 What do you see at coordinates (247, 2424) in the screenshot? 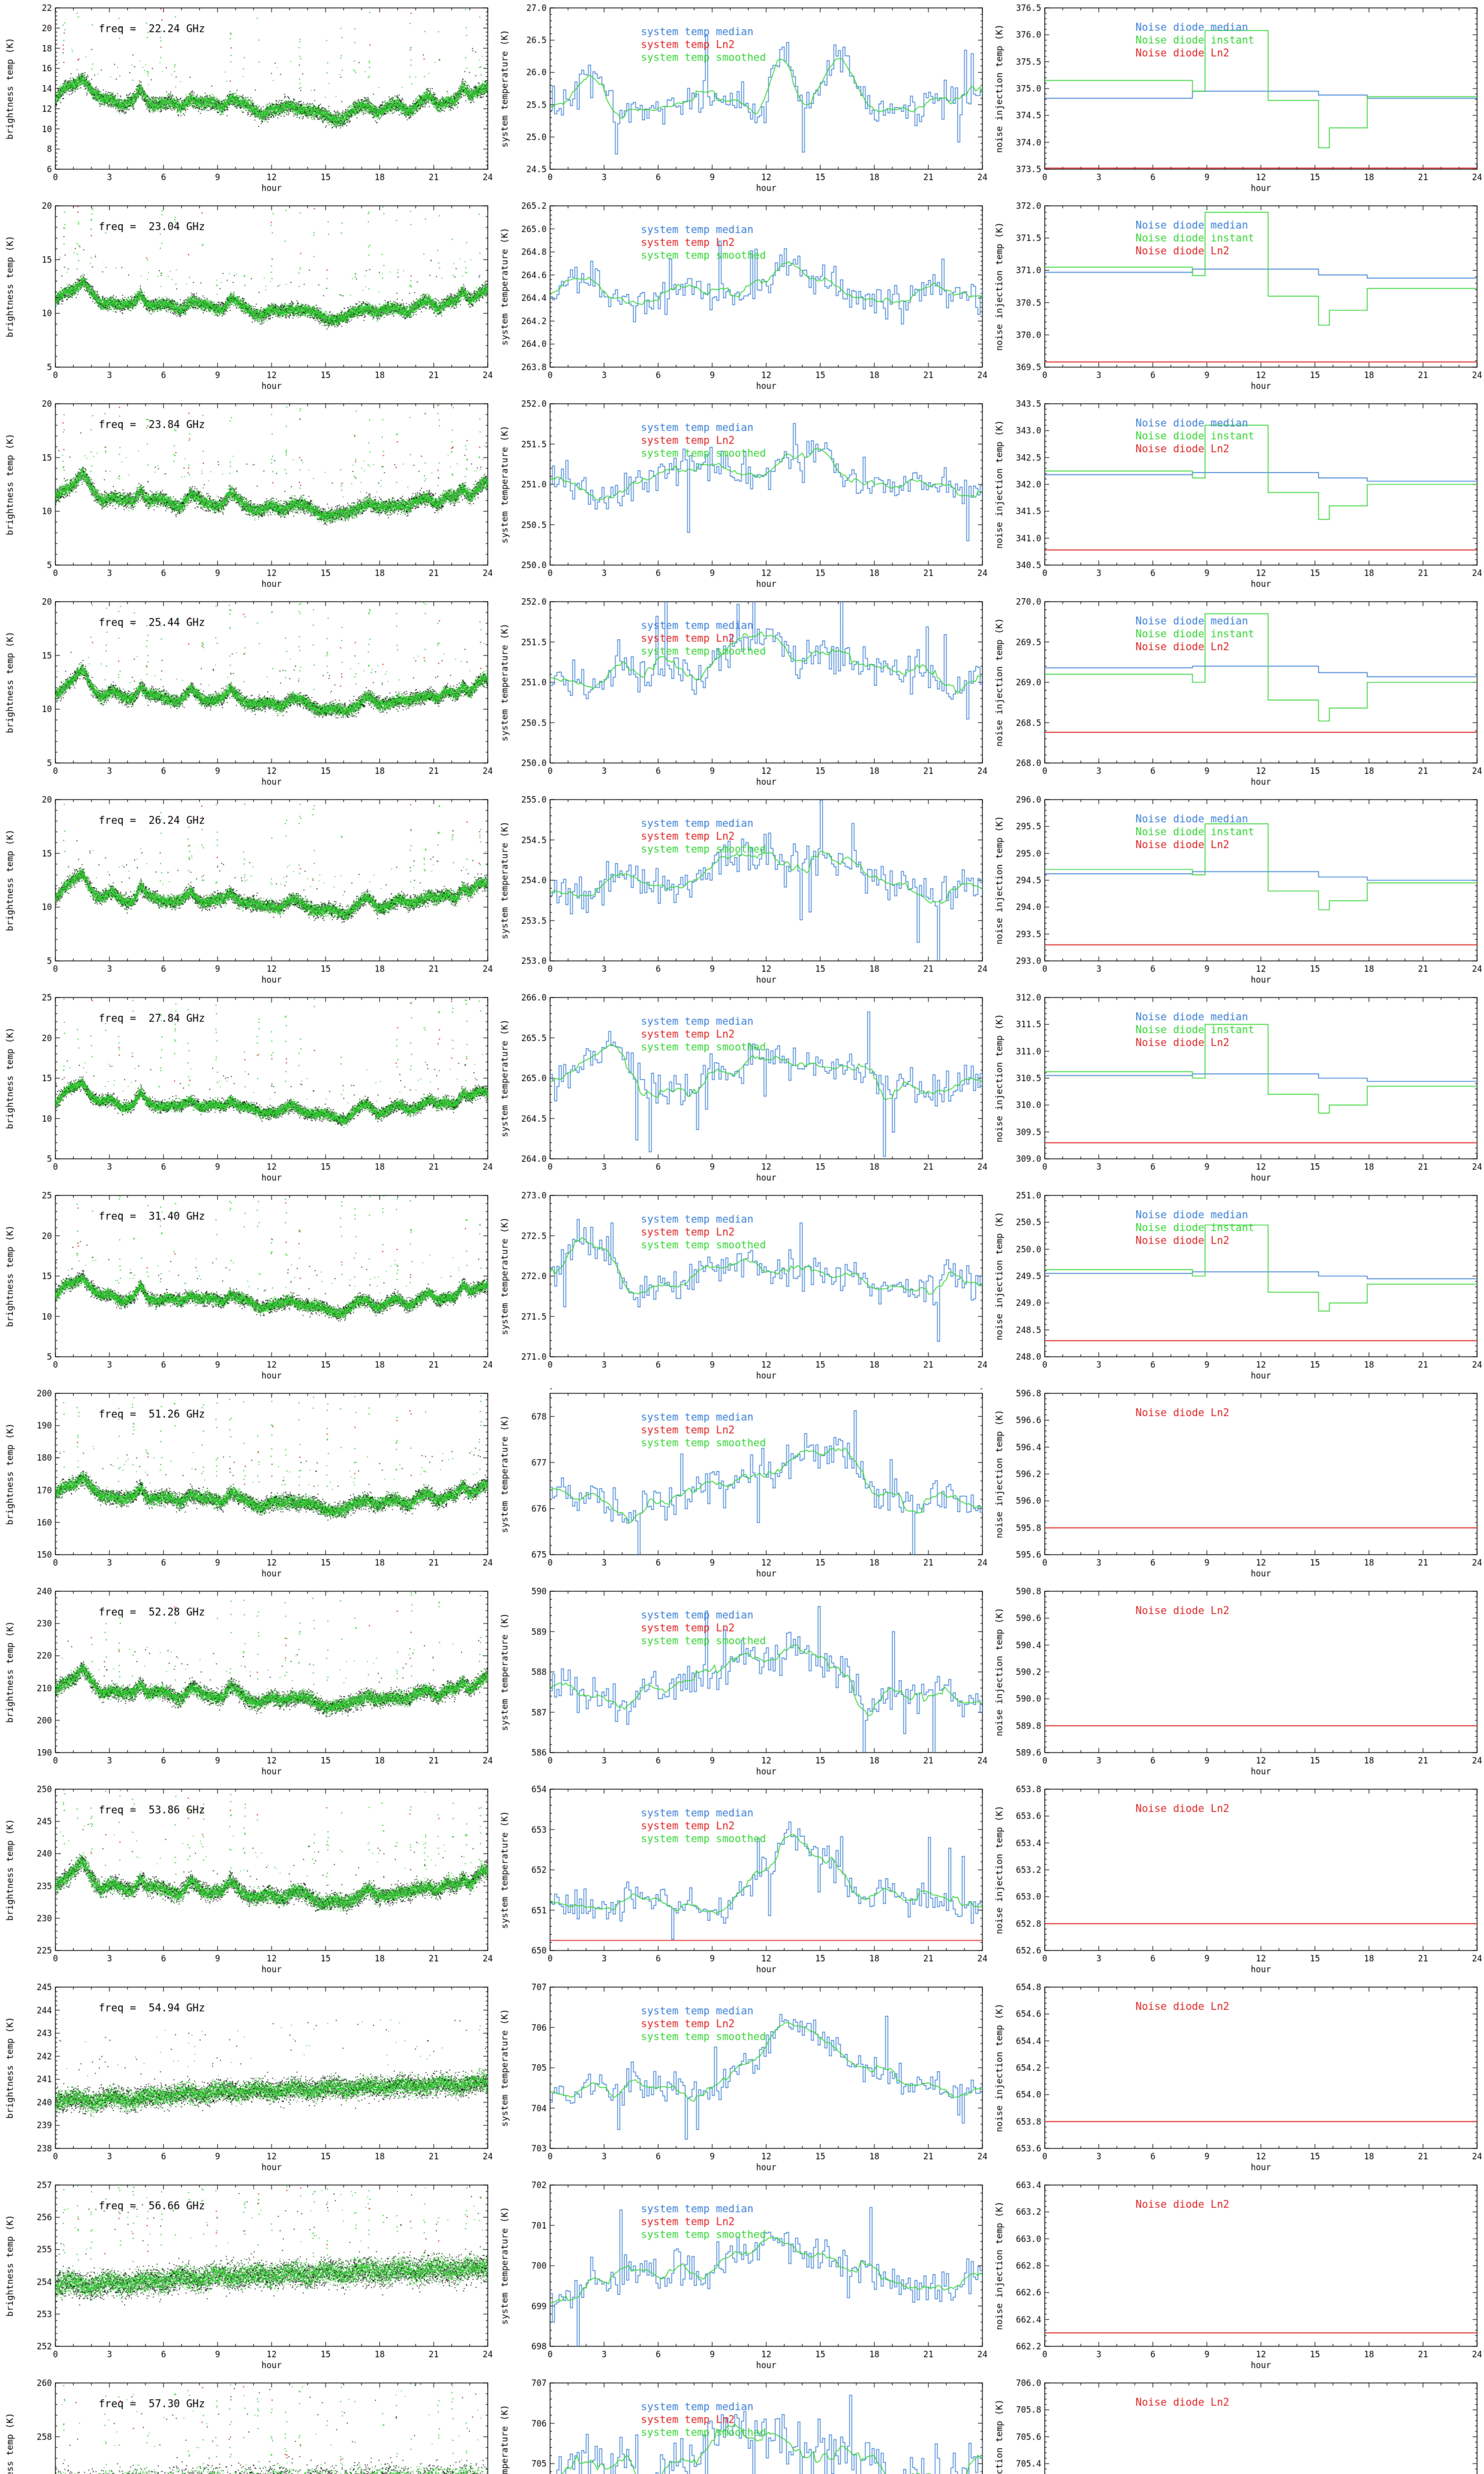
I see `brightness-temp-plot-row13` at bounding box center [247, 2424].